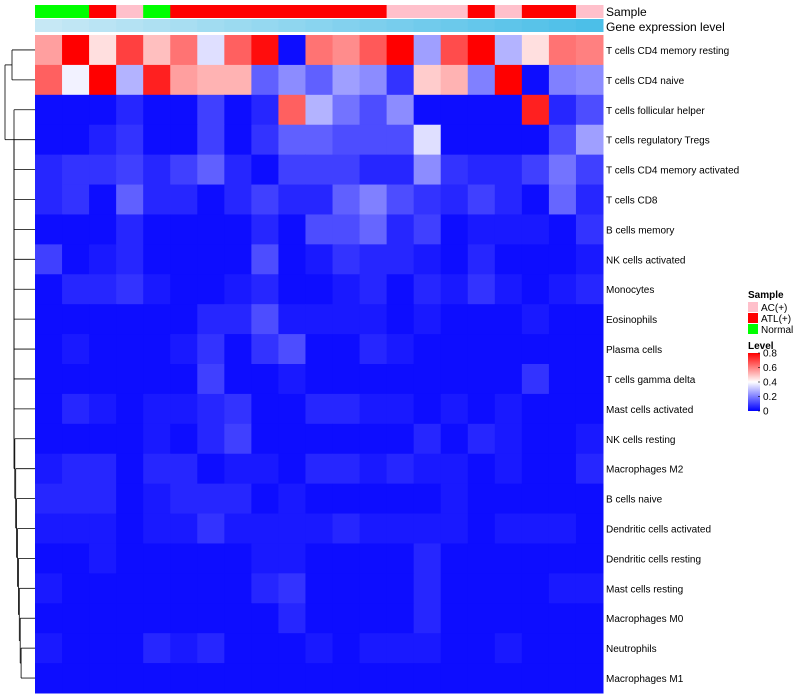 This screenshot has height=700, width=800. I want to click on gene-expression-annotation-label: Gene expression level, so click(665, 27).